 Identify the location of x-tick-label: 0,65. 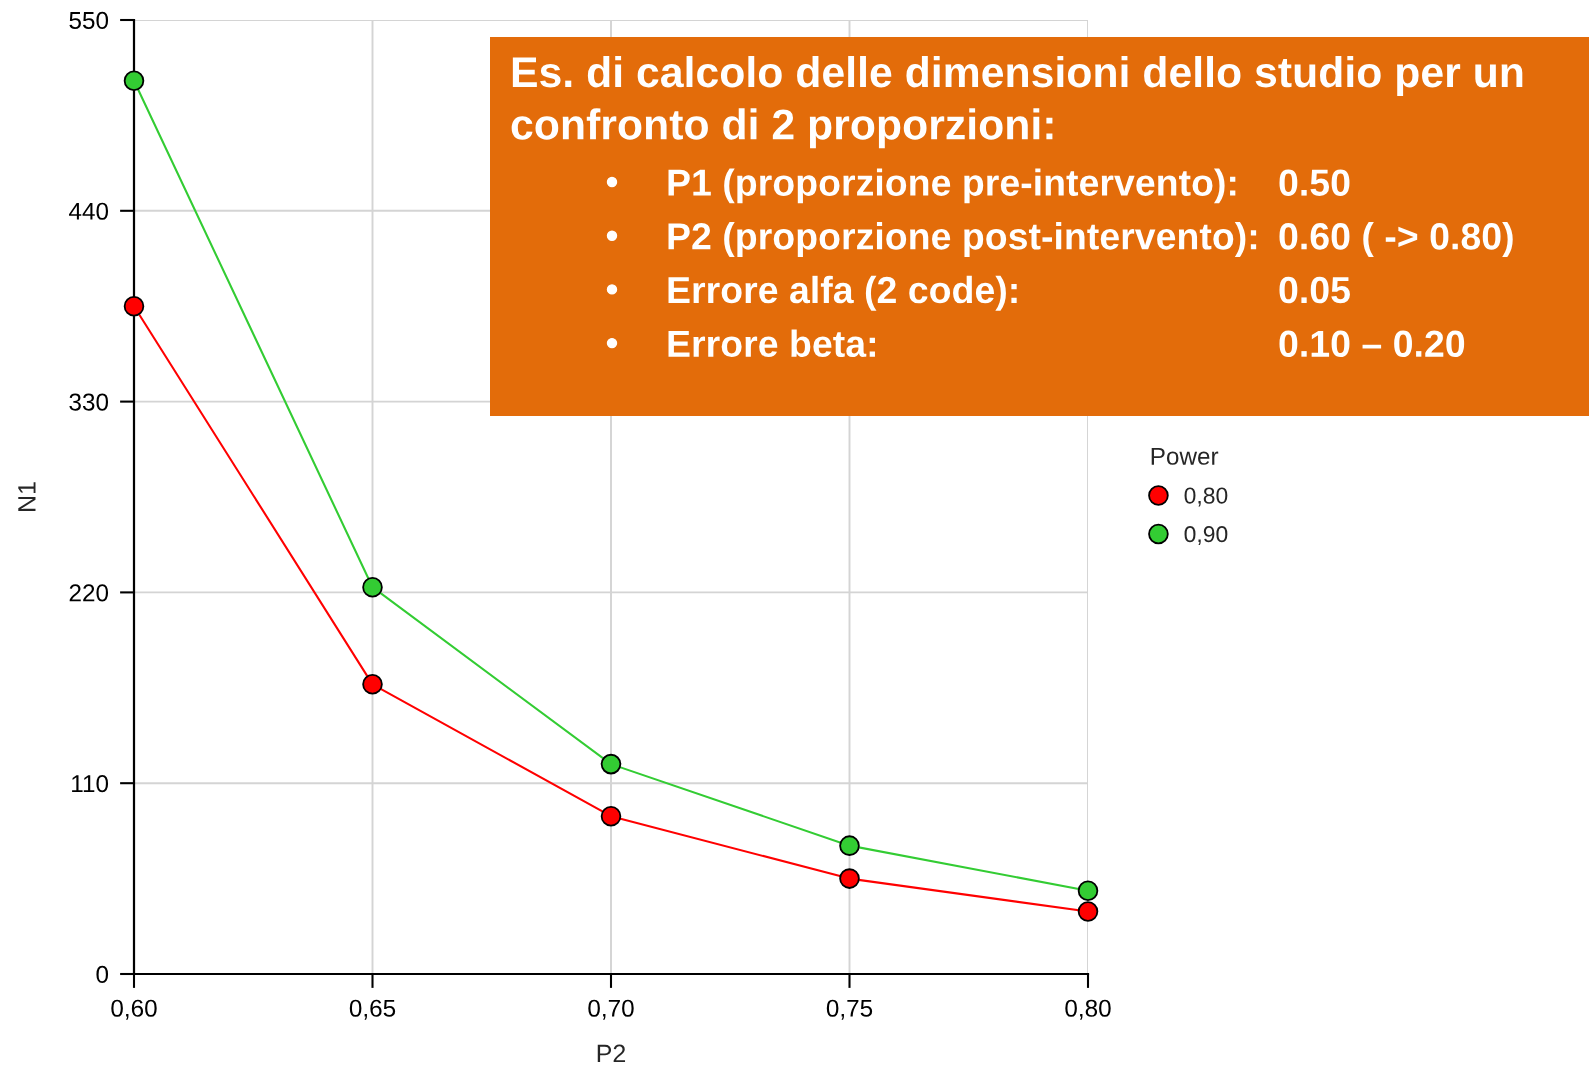
(372, 1009).